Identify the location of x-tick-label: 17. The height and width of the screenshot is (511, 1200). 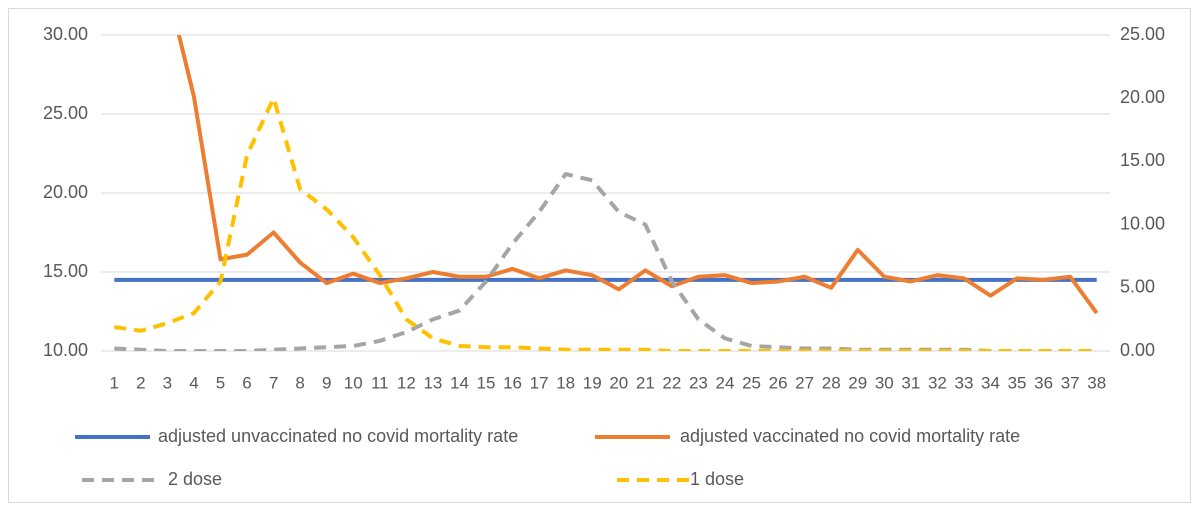
(539, 382).